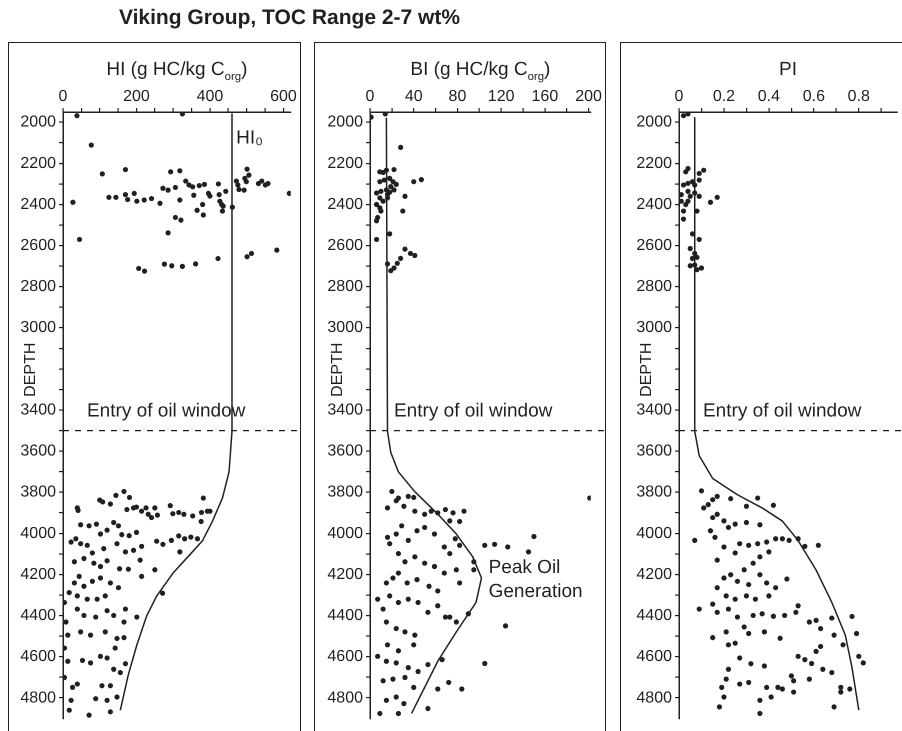  I want to click on x-tick-label: 80, so click(457, 96).